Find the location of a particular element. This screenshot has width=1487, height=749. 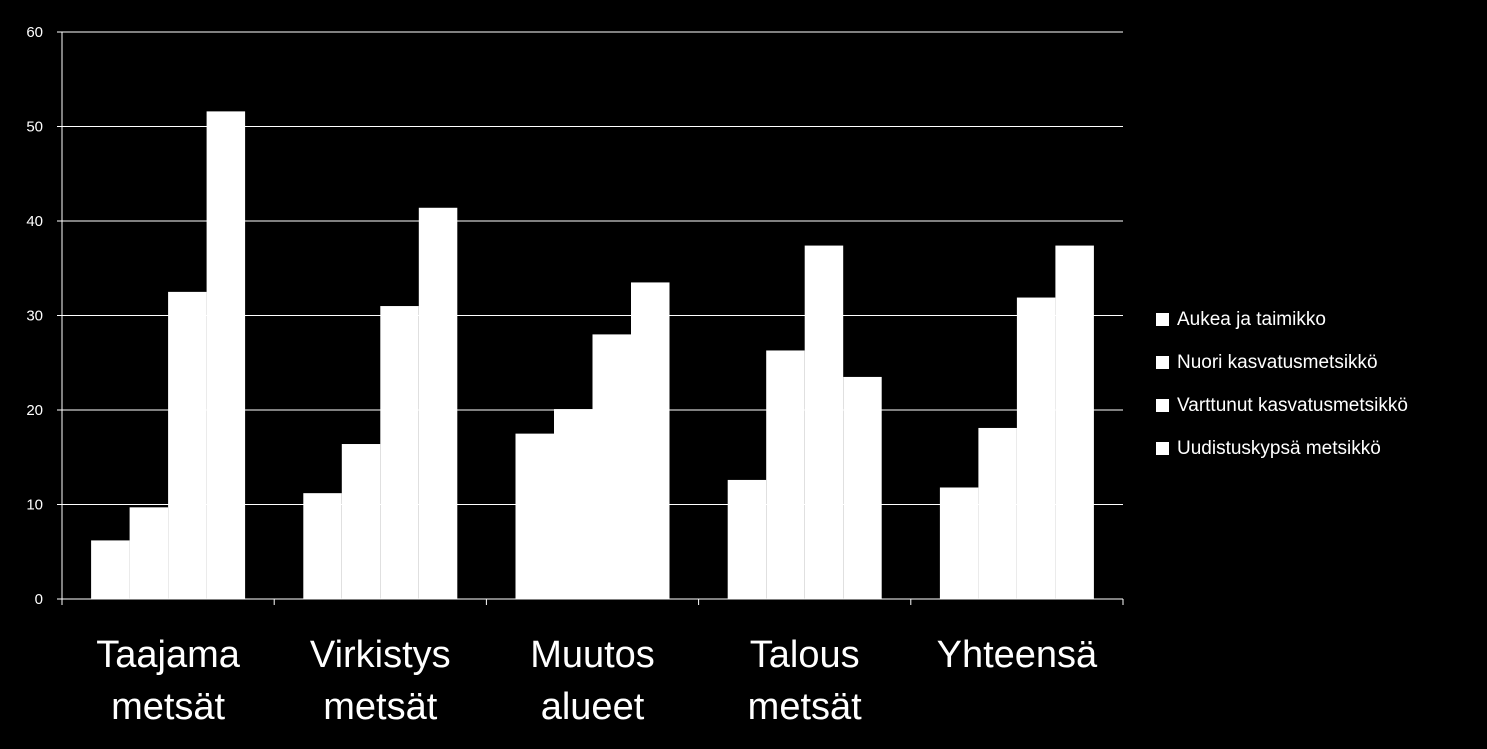

x-category-label-line: alueet is located at coordinates (593, 707).